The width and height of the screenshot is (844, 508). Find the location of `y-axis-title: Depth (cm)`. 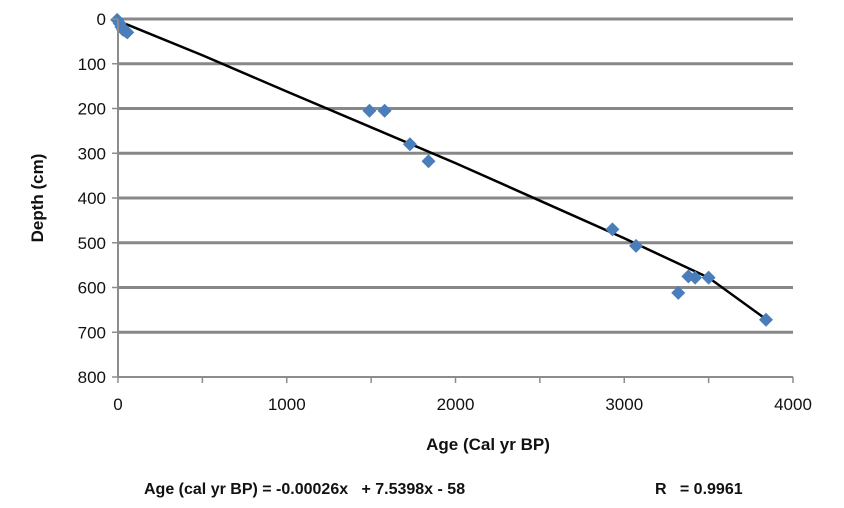

y-axis-title: Depth (cm) is located at coordinates (37, 198).